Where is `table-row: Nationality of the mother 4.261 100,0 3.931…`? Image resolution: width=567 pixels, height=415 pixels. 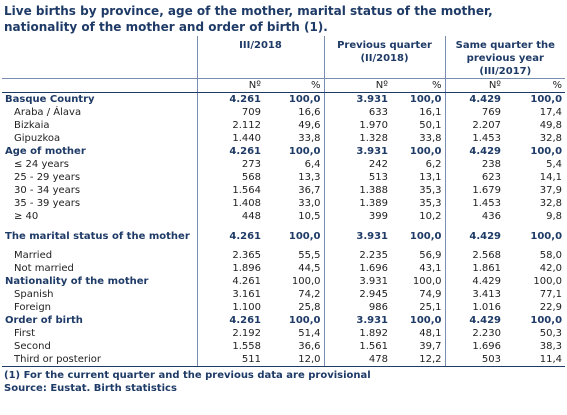
table-row: Nationality of the mother 4.261 100,0 3.931… is located at coordinates (283, 281).